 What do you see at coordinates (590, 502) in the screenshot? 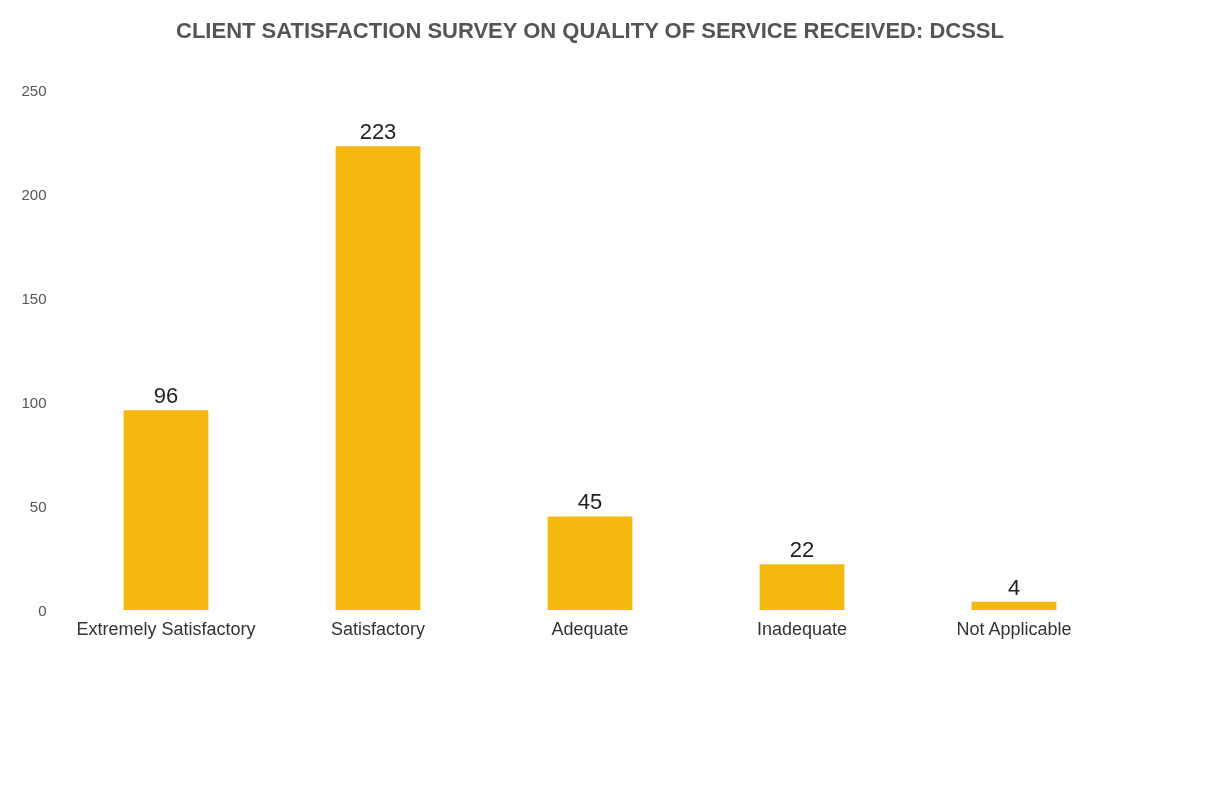
I see `data-label: 45` at bounding box center [590, 502].